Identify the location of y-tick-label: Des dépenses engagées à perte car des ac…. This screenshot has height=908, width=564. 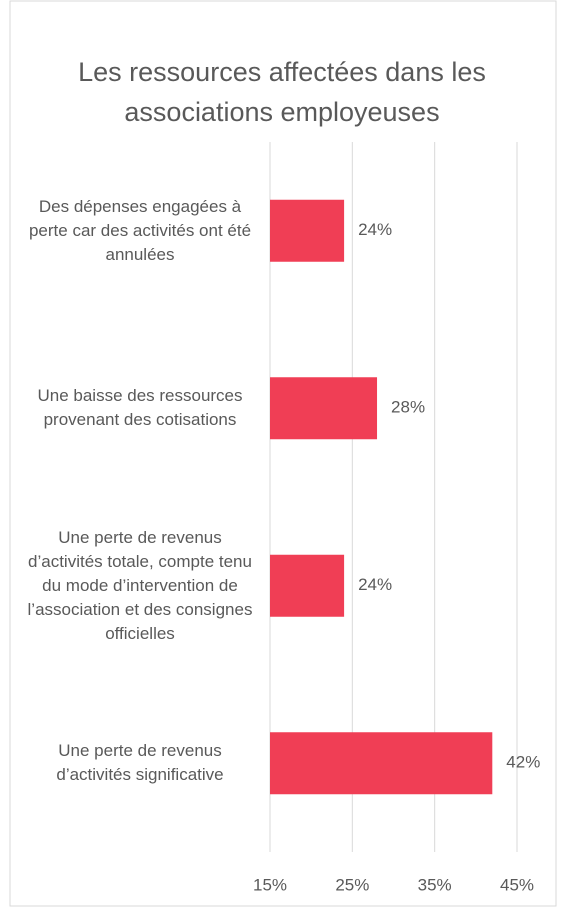
(140, 230).